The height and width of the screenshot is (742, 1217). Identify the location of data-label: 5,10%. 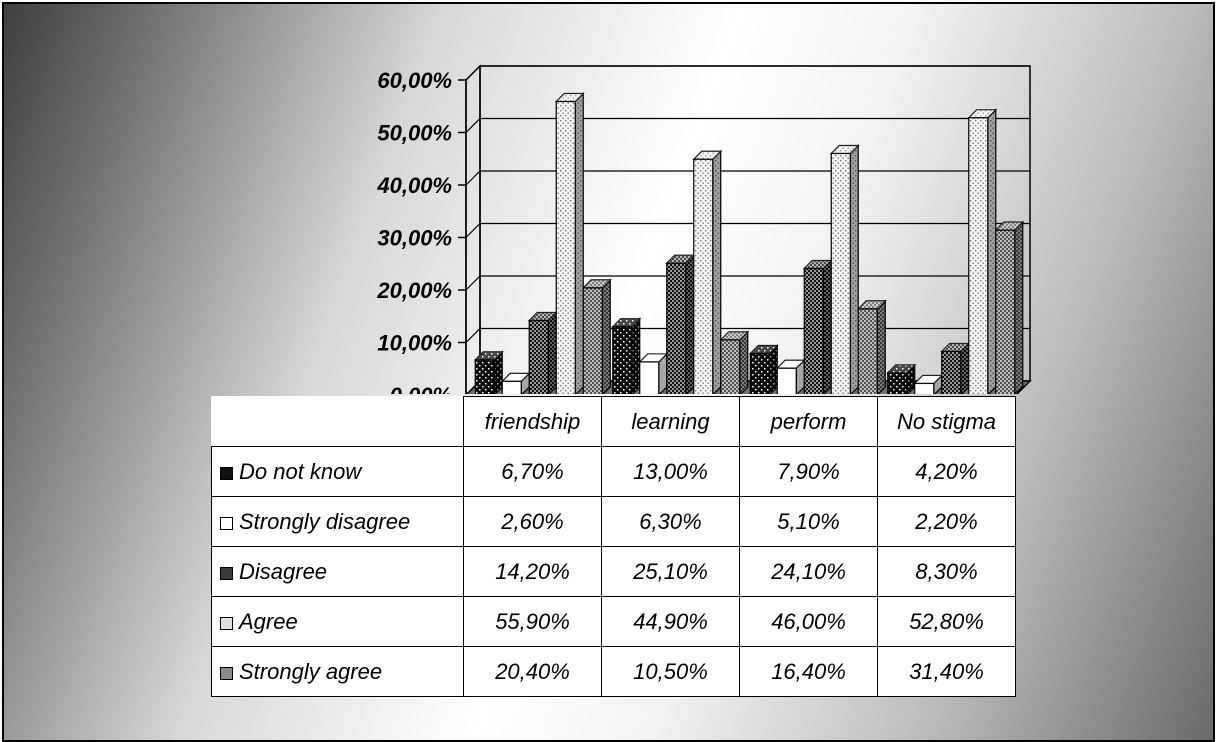
(808, 521).